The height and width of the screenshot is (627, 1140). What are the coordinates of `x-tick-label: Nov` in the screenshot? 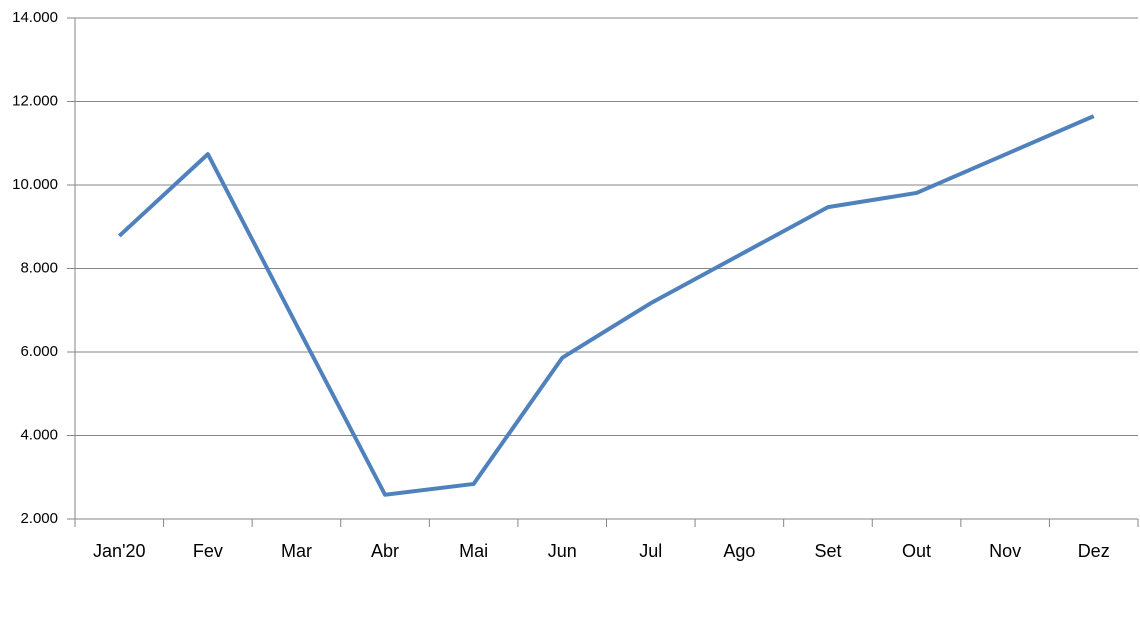 It's located at (1005, 551).